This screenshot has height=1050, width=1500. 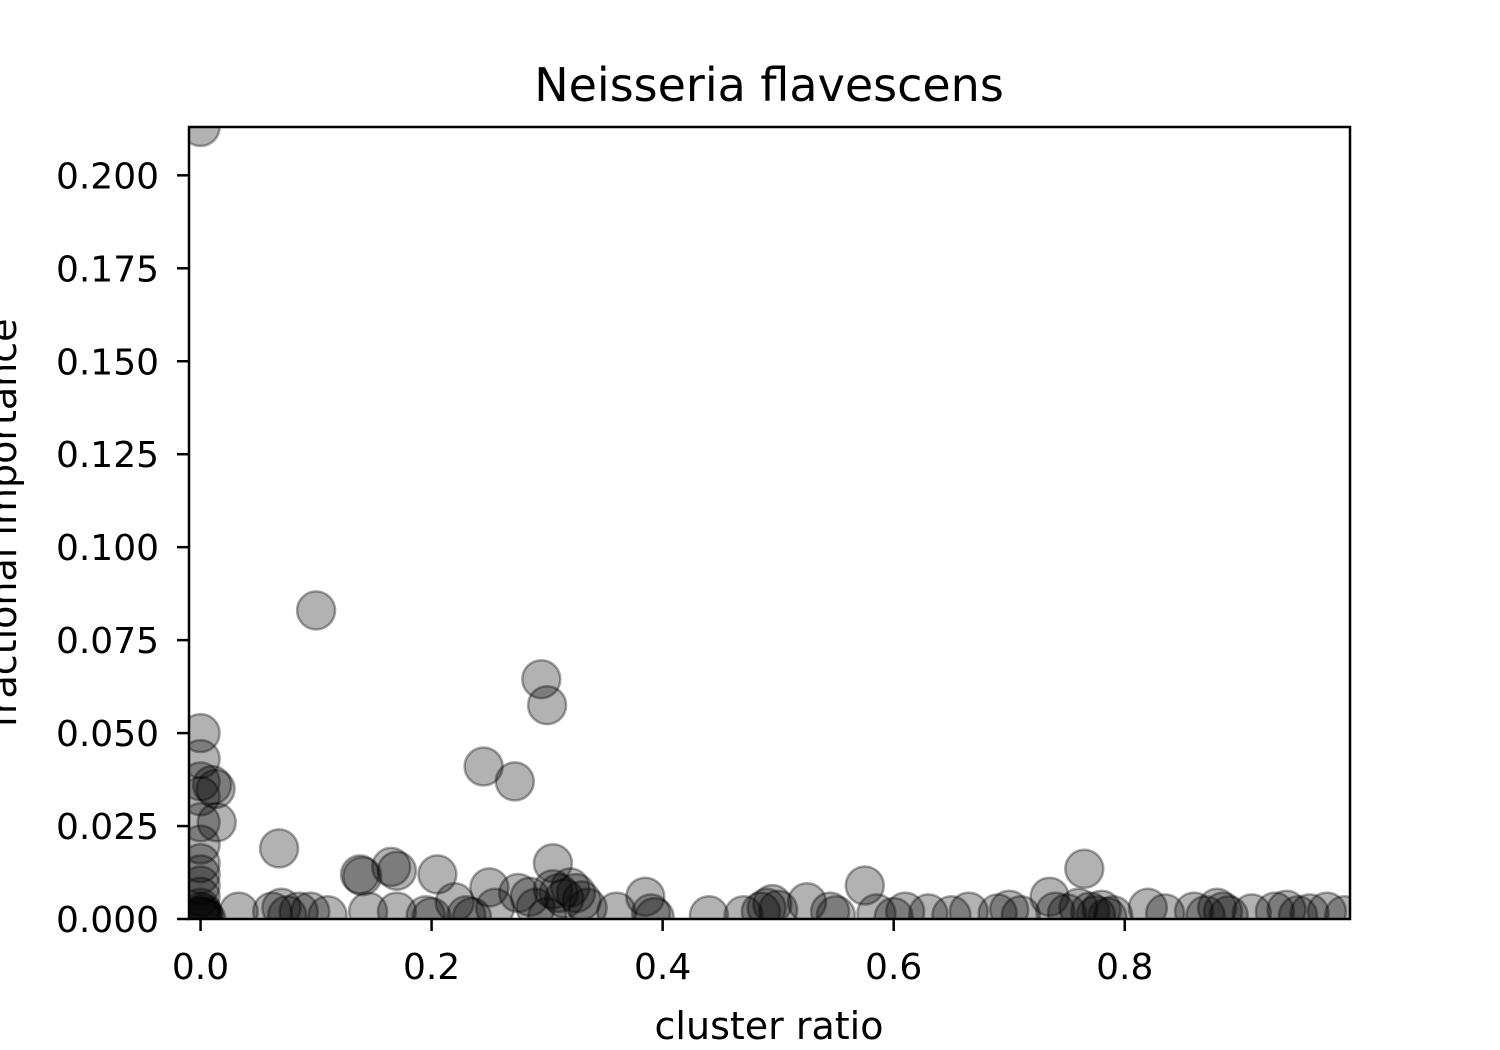 I want to click on y-axis-label: fractional importance, so click(x=12, y=522).